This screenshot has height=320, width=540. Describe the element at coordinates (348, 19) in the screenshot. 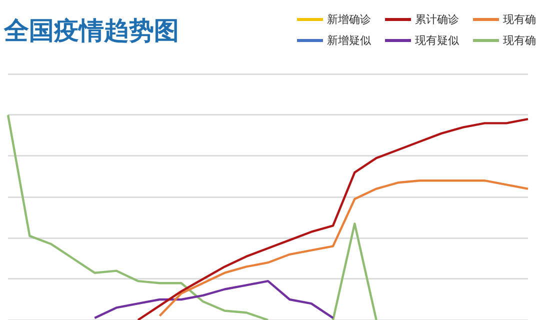

I see `legend-label: 新增确诊` at that location.